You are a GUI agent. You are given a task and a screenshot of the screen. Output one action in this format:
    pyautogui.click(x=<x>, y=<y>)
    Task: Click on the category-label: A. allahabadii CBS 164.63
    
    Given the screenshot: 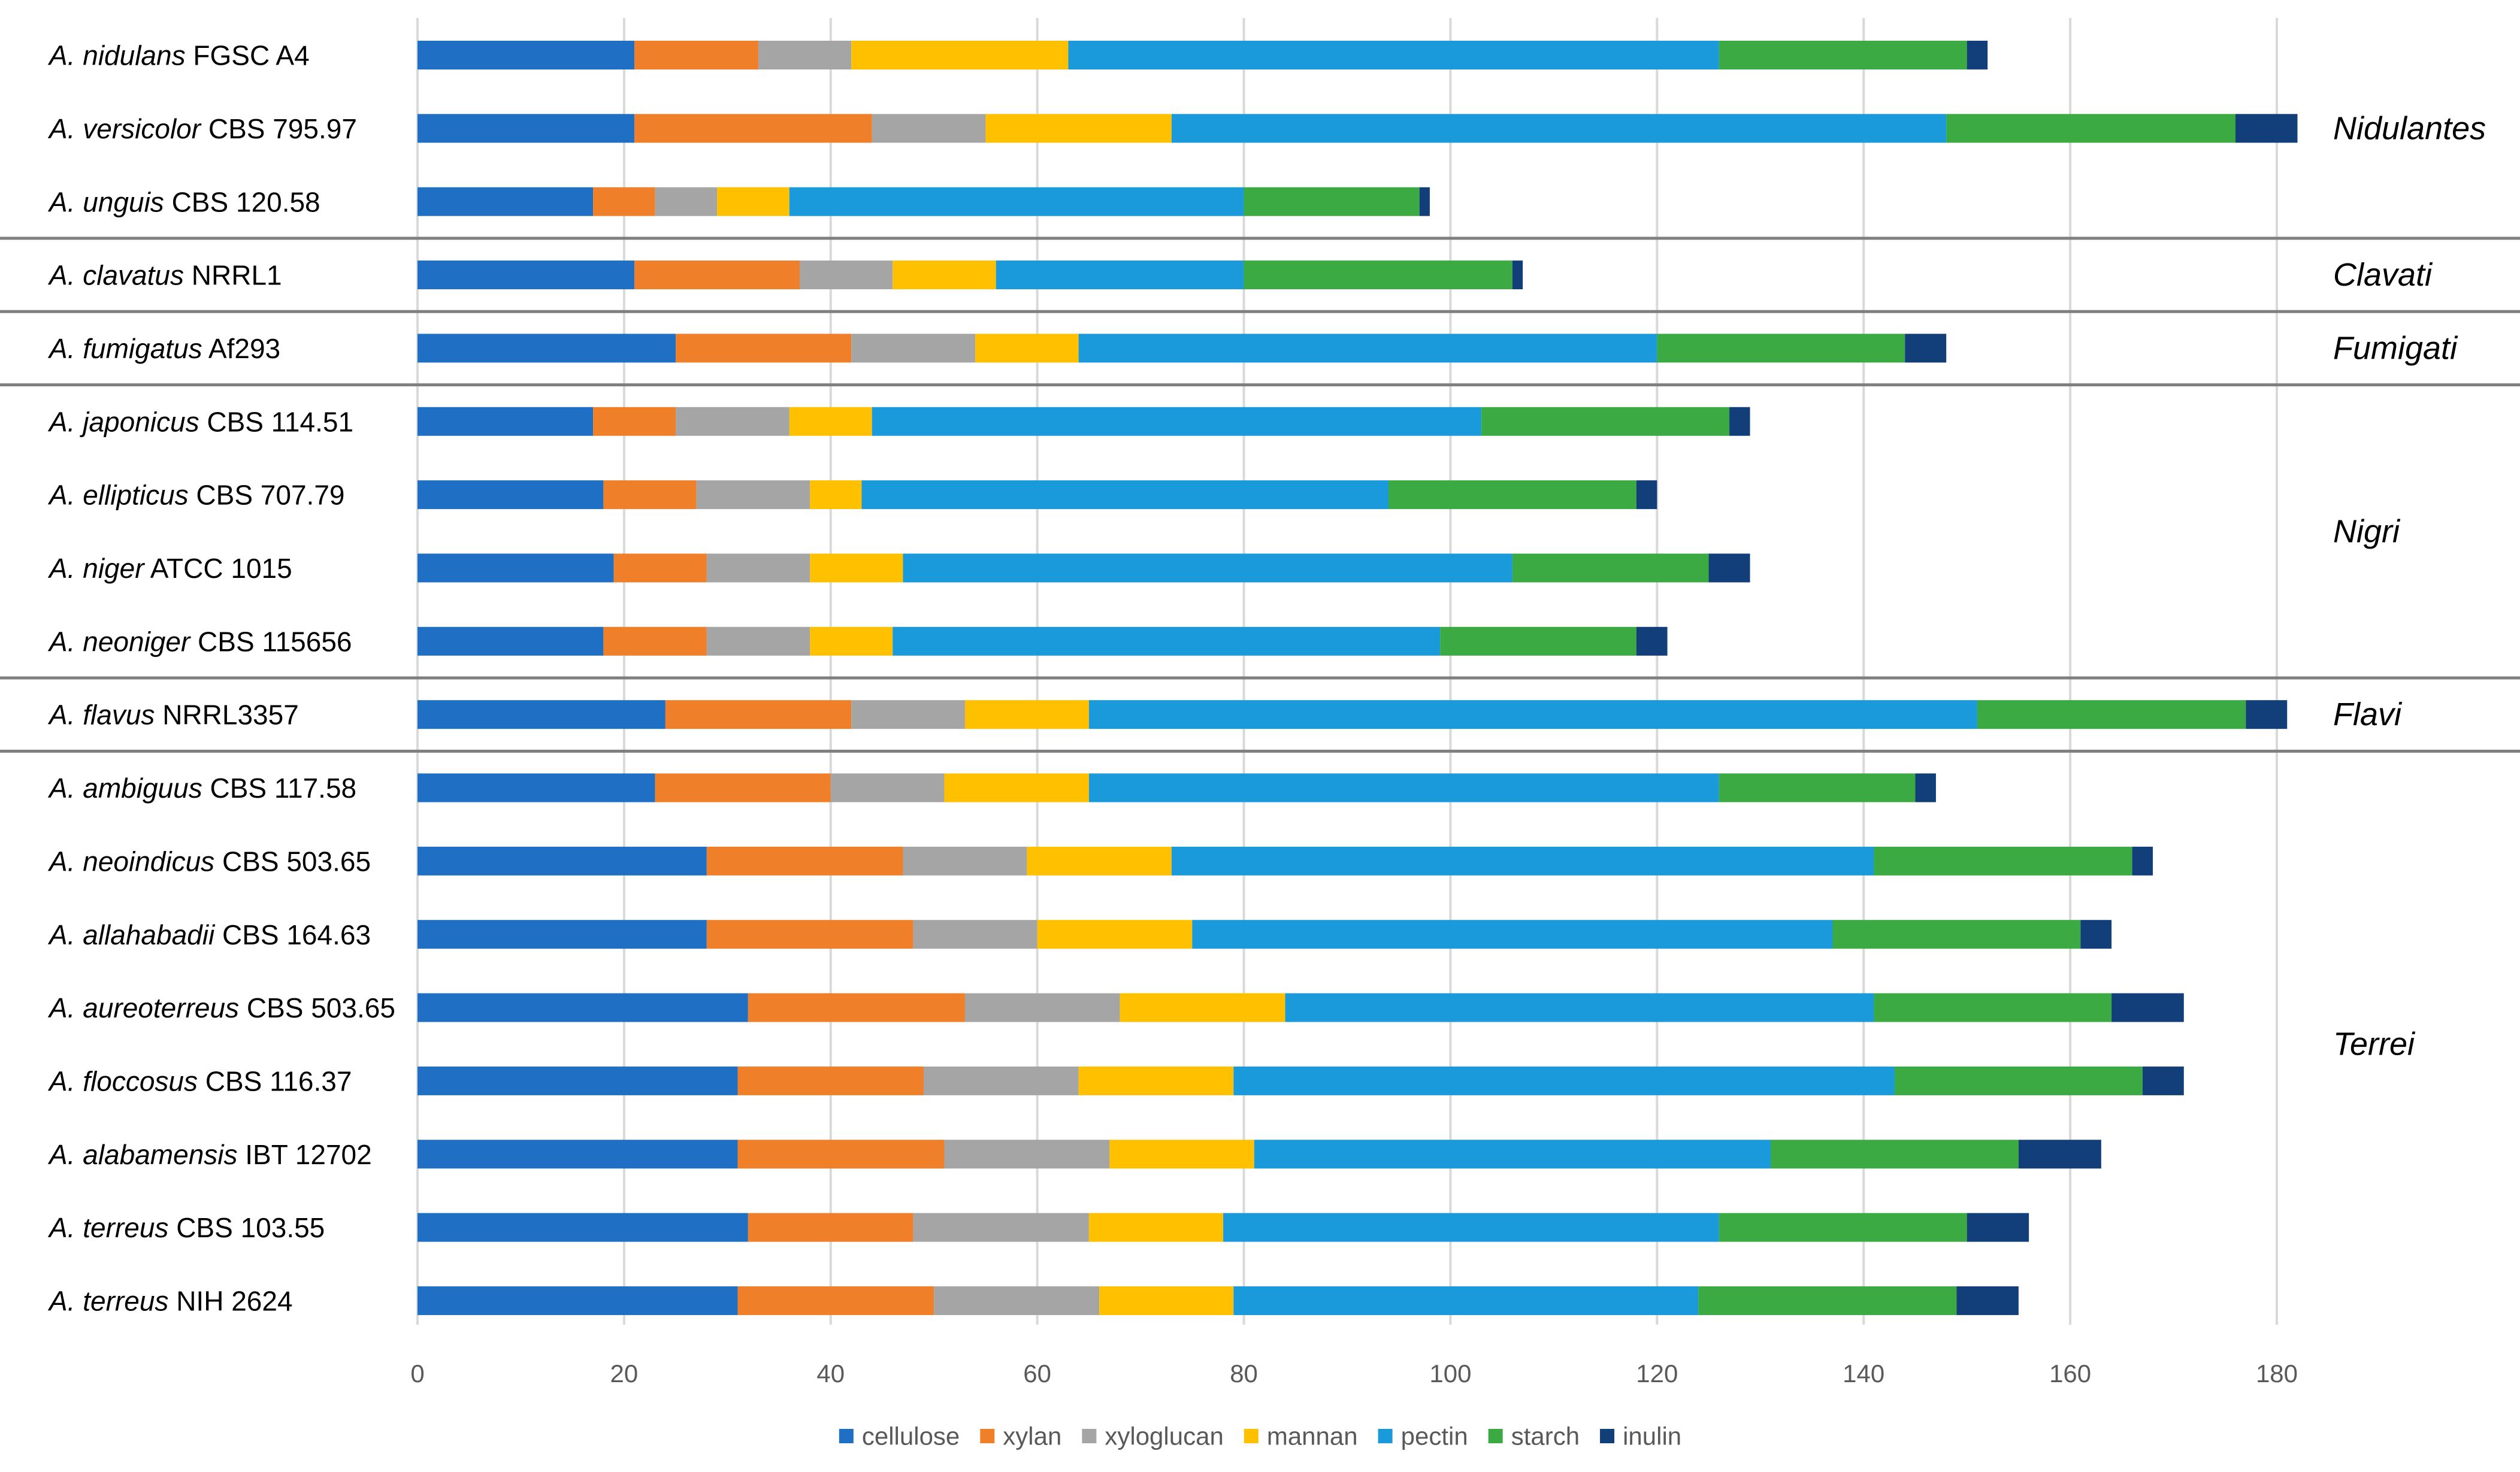 What is the action you would take?
    pyautogui.click(x=209, y=934)
    